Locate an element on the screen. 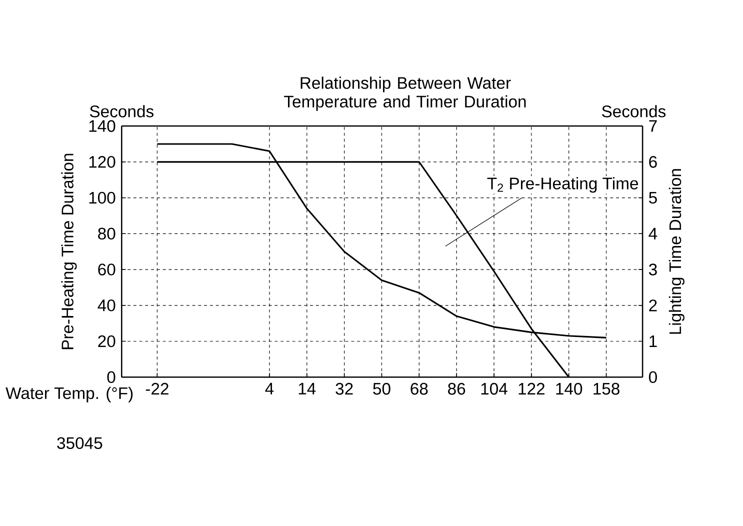 Image resolution: width=743 pixels, height=526 pixels. y-tick-label: 20 is located at coordinates (107, 341).